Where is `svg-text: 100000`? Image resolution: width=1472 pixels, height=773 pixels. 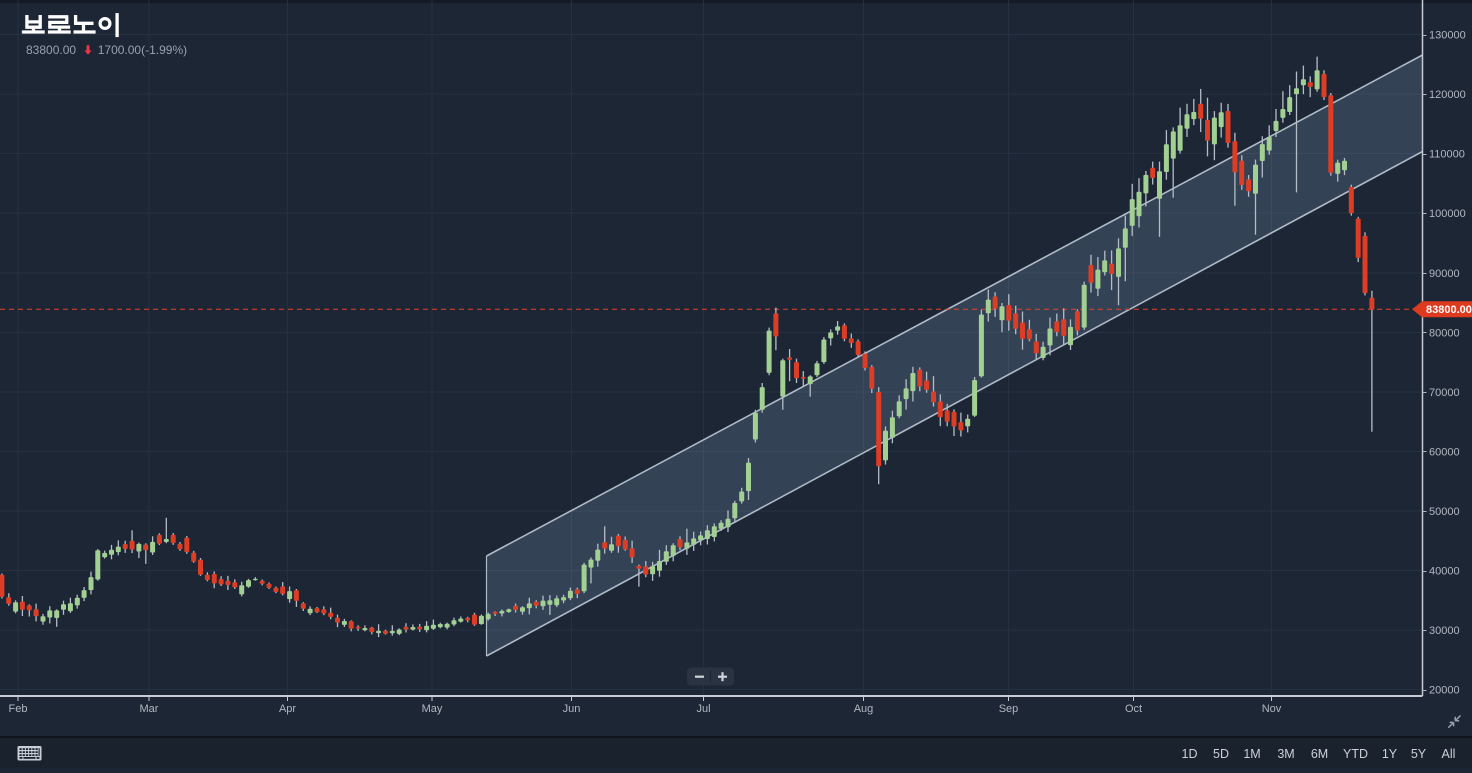
svg-text: 100000 is located at coordinates (1447, 214).